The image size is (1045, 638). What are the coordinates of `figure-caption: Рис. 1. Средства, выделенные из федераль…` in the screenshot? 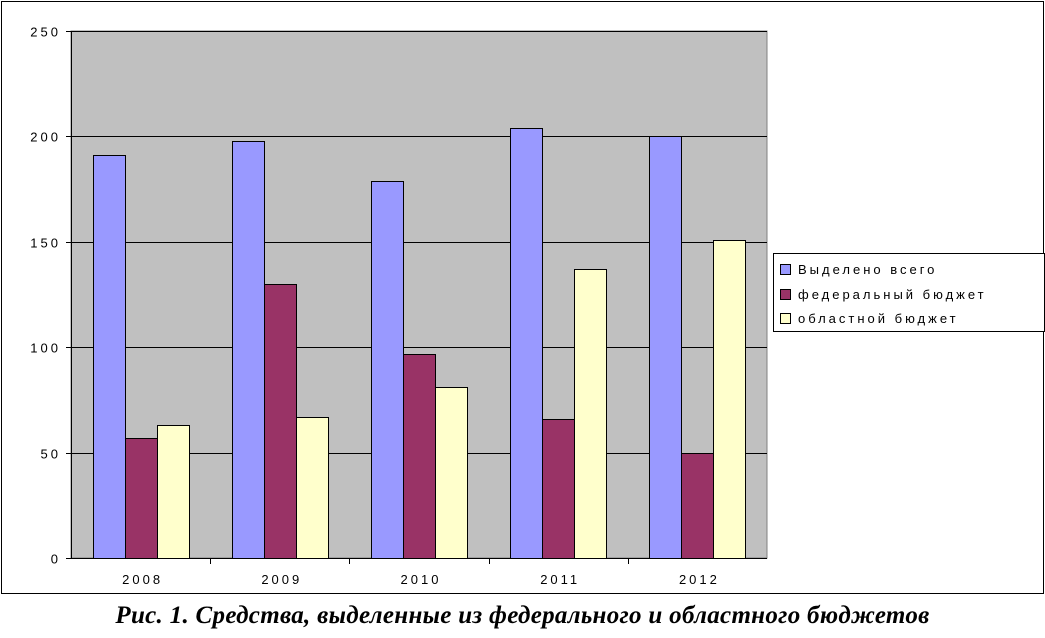 It's located at (522, 615).